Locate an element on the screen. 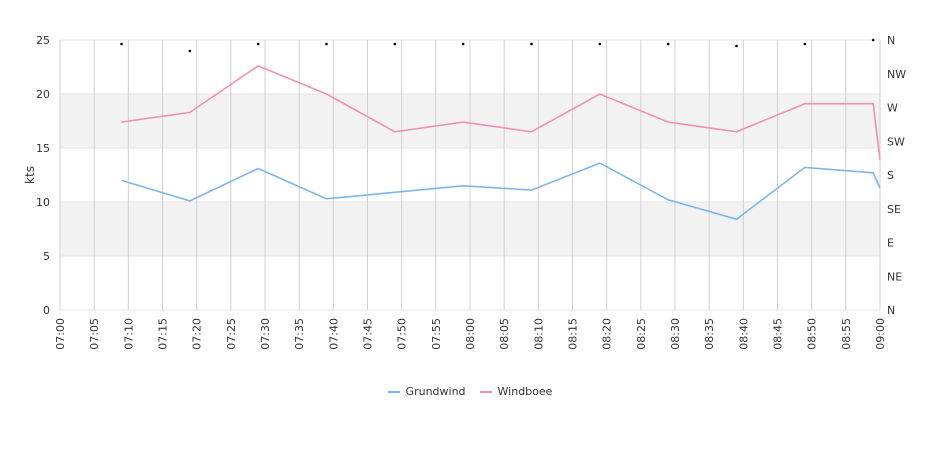 The image size is (940, 450). y-tick-label: 25 is located at coordinates (43, 40).